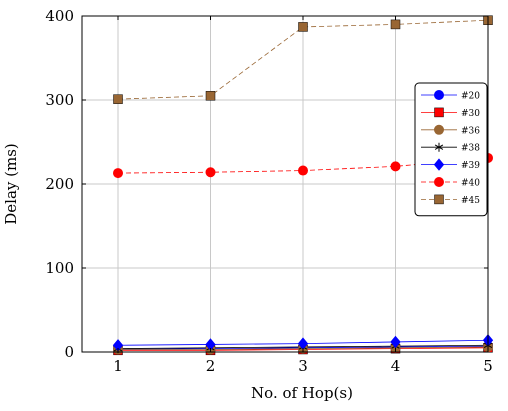 Image resolution: width=508 pixels, height=411 pixels. Describe the element at coordinates (59, 16) in the screenshot. I see `y-tick-label: 400` at that location.